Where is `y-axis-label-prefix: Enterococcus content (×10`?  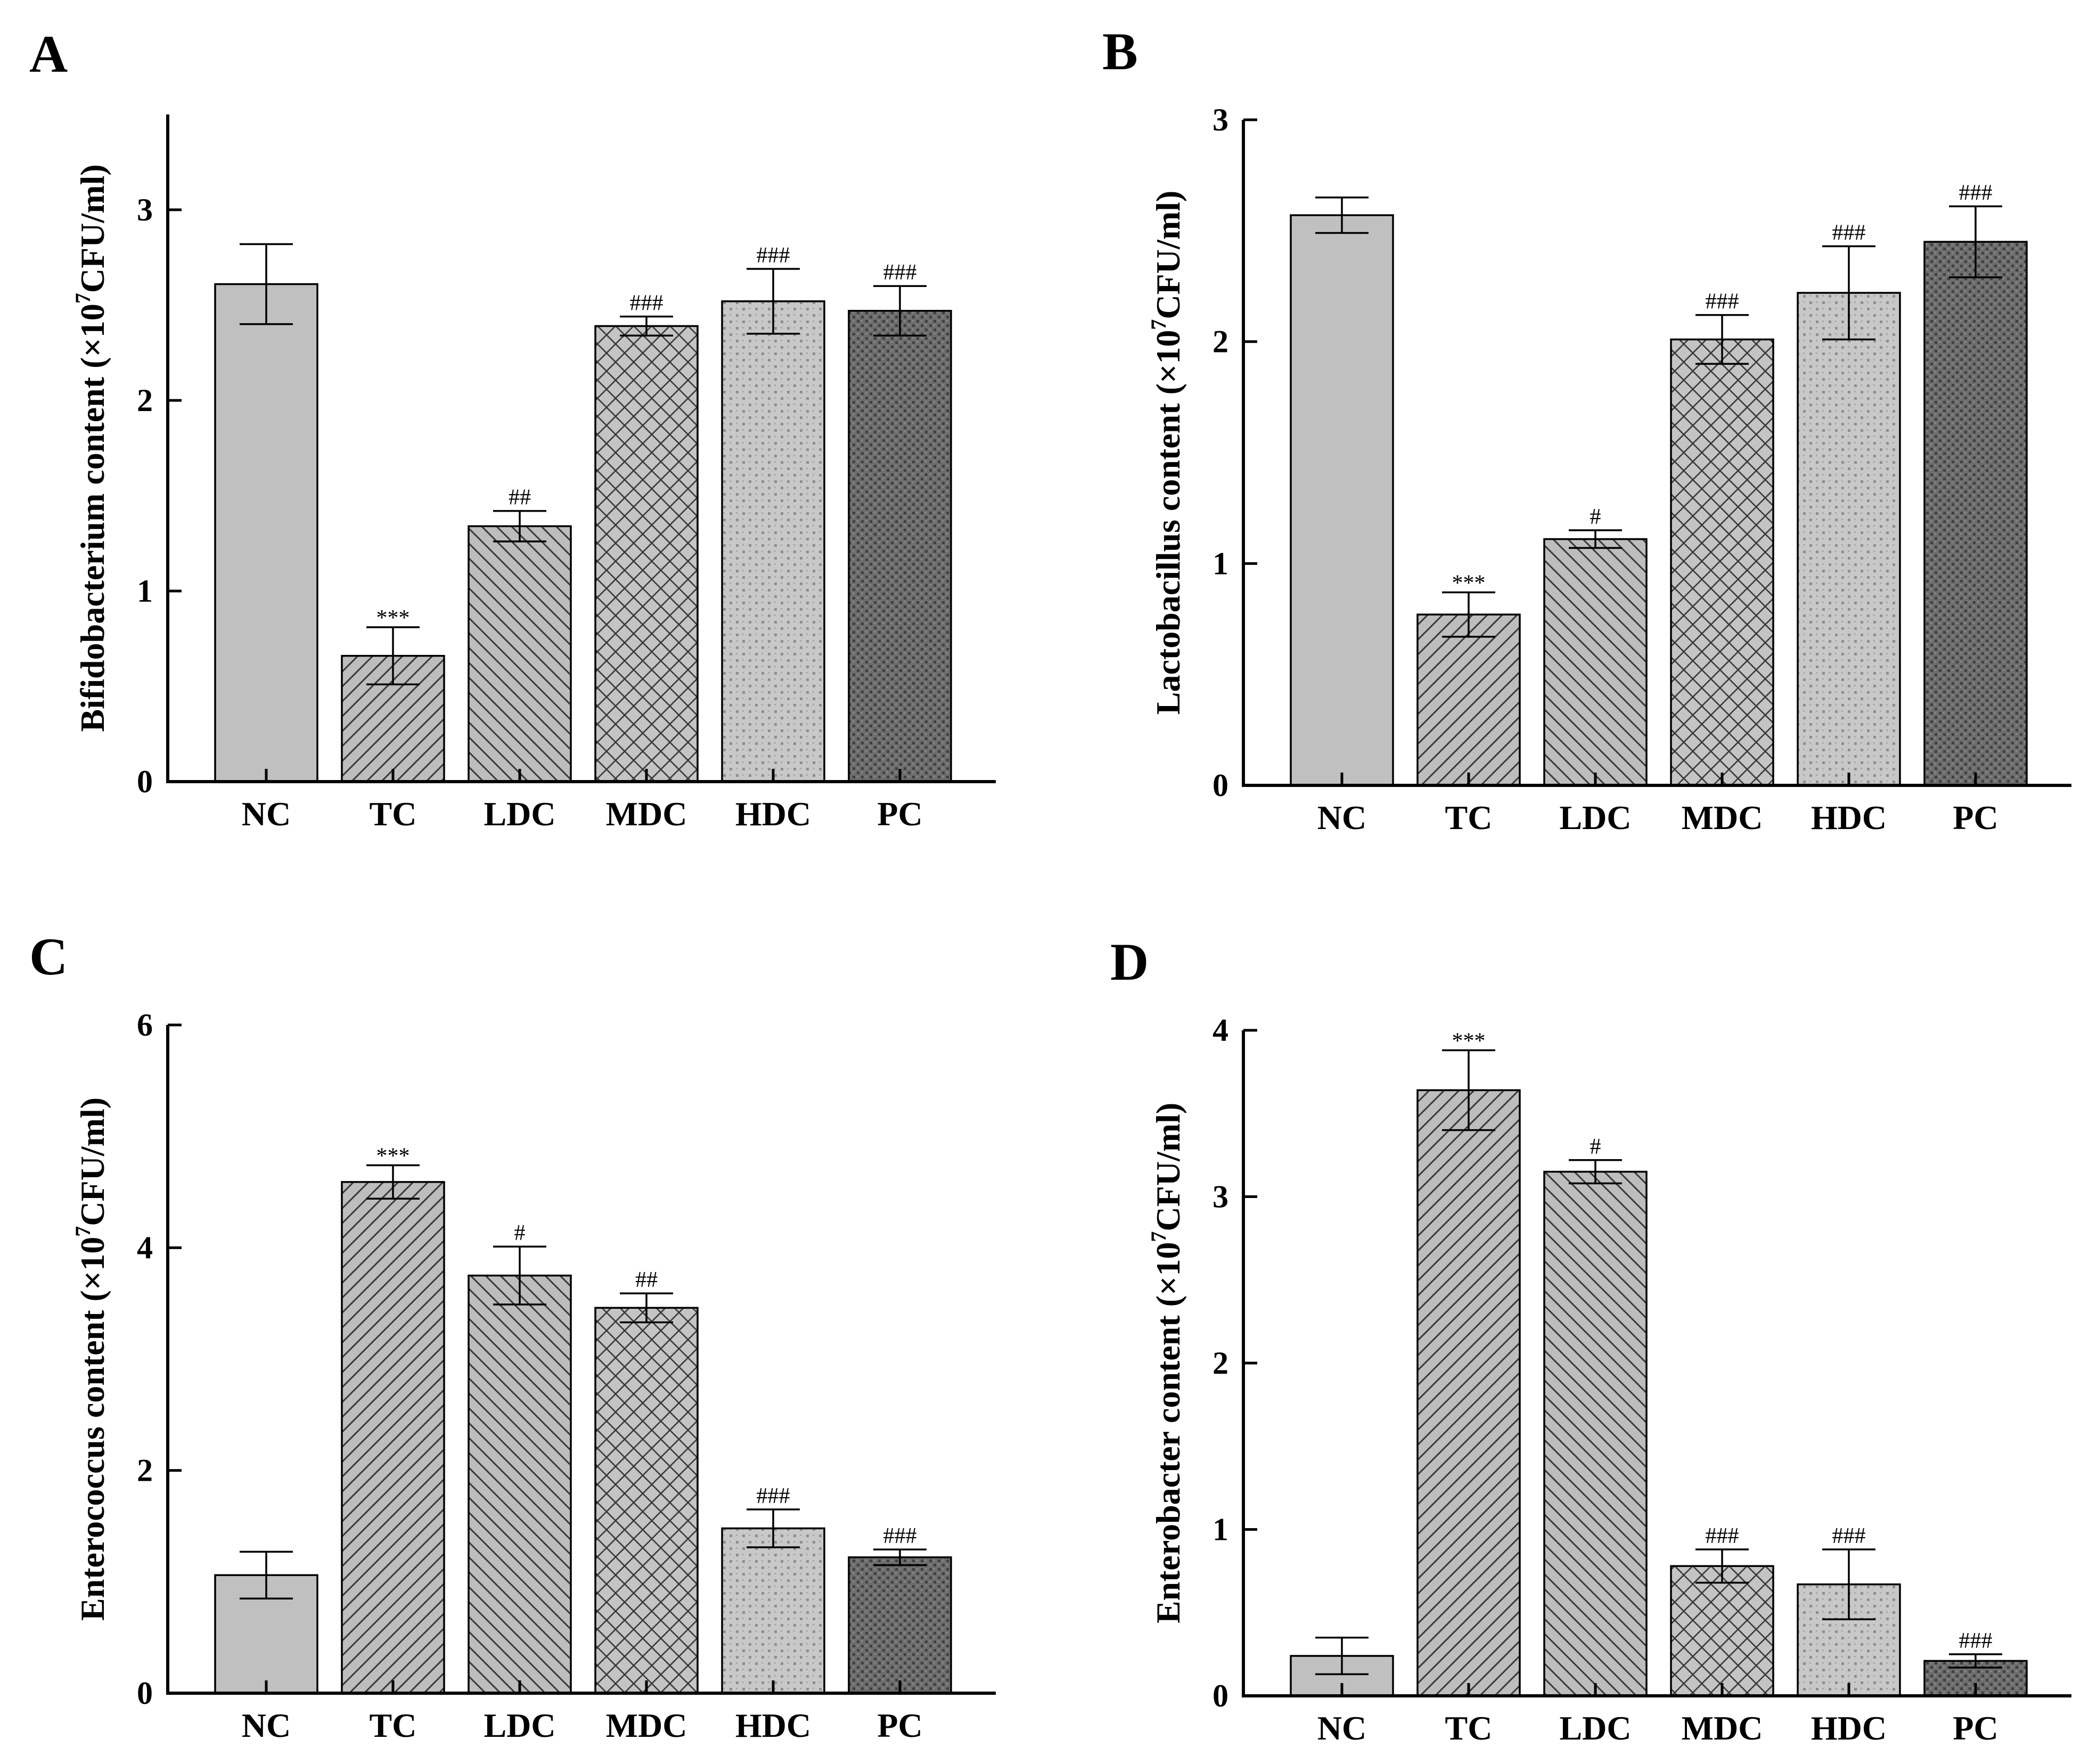
y-axis-label-prefix: Enterococcus content (×10 is located at coordinates (92, 1429).